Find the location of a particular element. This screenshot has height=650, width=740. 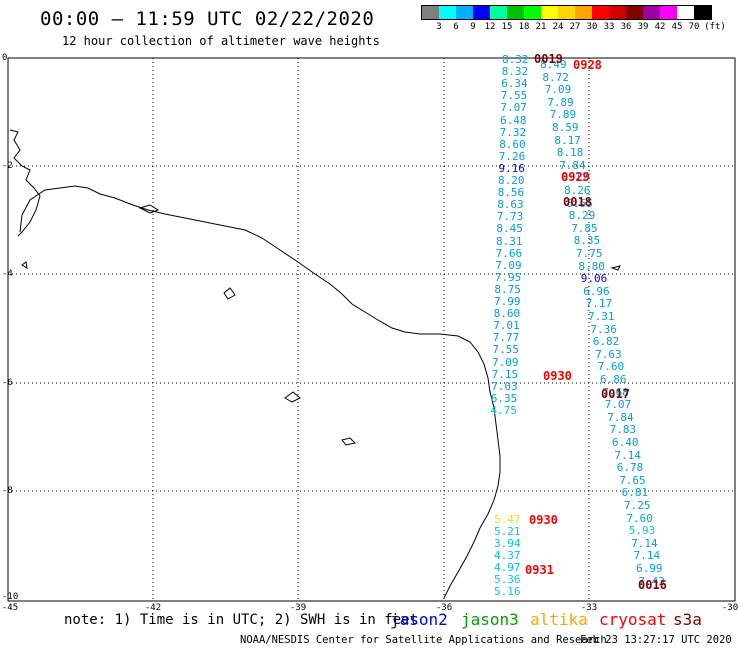

wave-height-value: 6.40 is located at coordinates (625, 442).